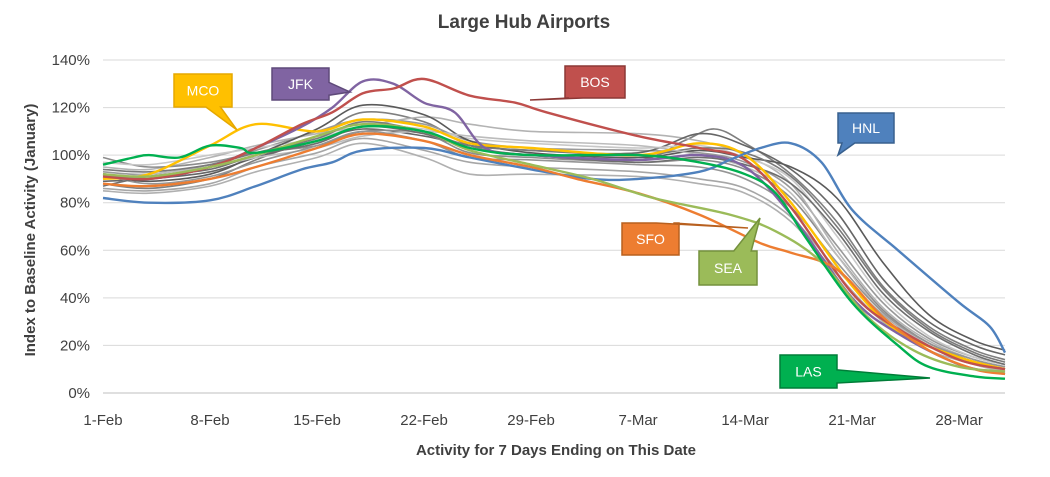  I want to click on callout-hnl, so click(865, 134).